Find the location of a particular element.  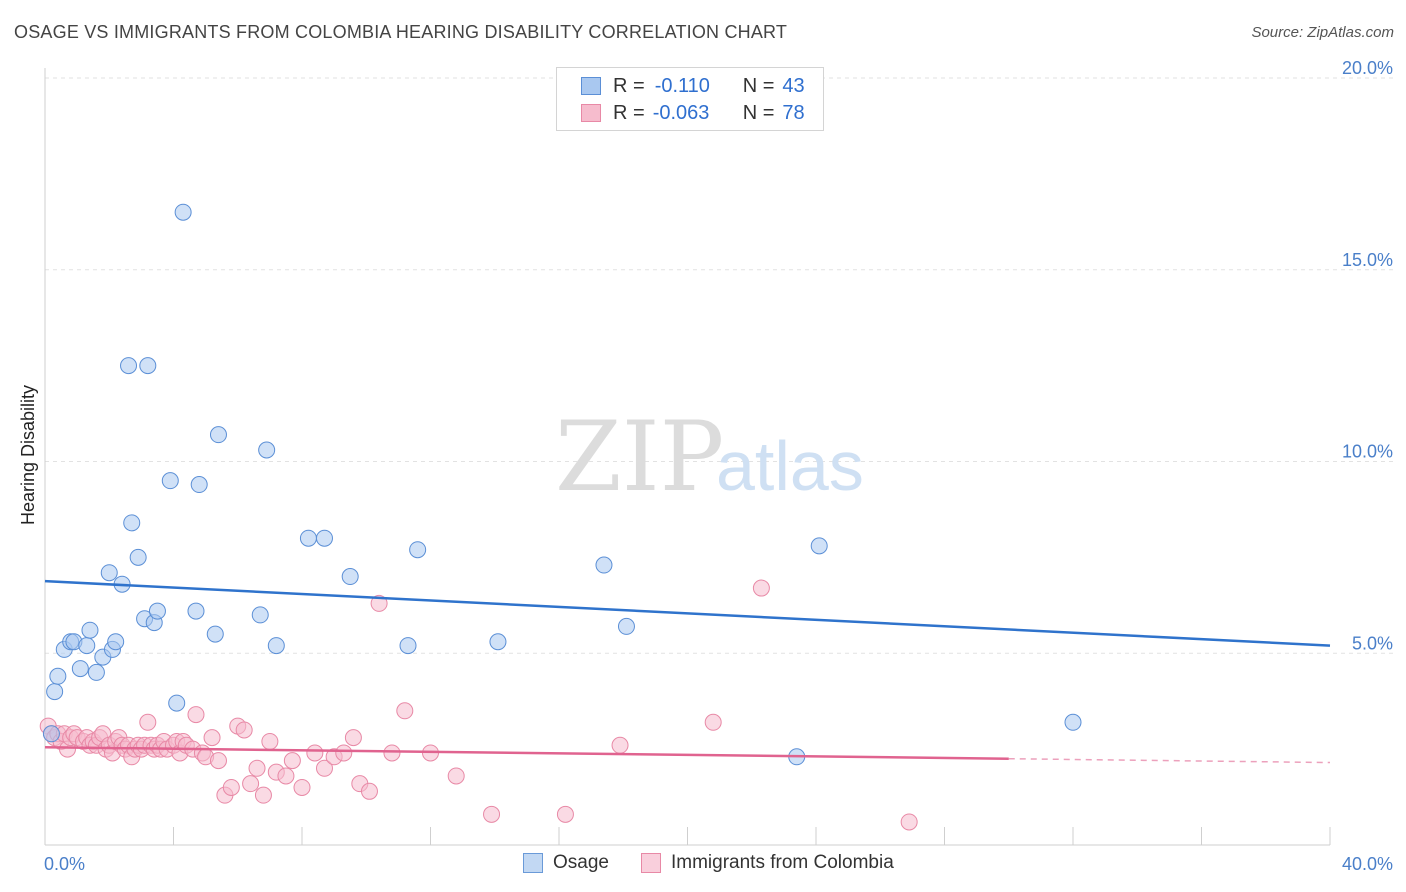

colombia-trend-extension is located at coordinates (1169, 760).